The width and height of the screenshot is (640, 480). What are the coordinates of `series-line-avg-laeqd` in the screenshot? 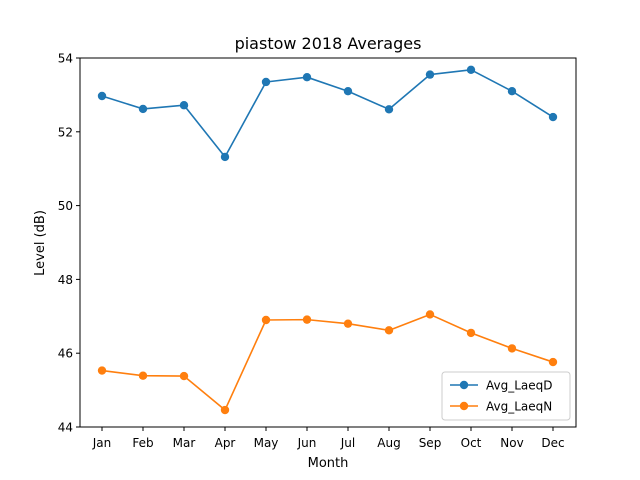 It's located at (327, 113).